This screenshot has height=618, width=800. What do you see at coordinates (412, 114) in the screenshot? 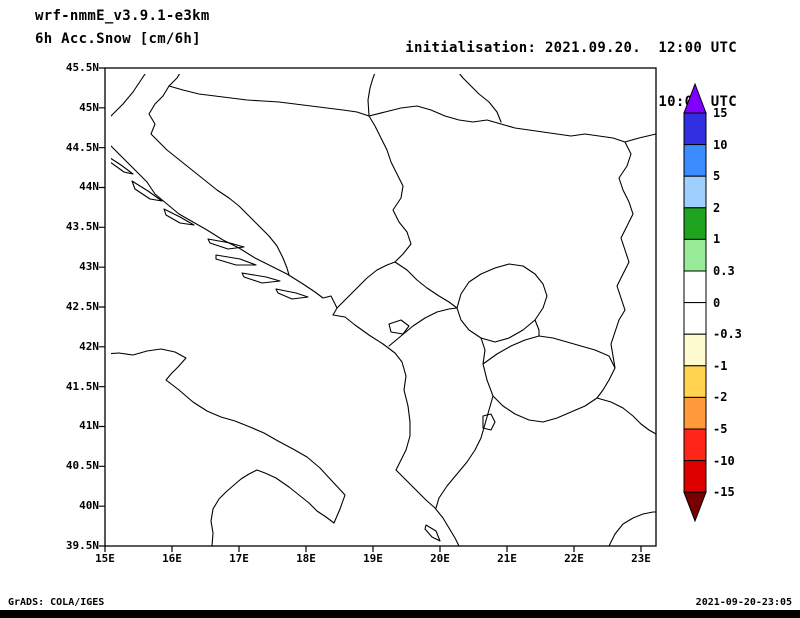
I see `border-sava-danube` at bounding box center [412, 114].